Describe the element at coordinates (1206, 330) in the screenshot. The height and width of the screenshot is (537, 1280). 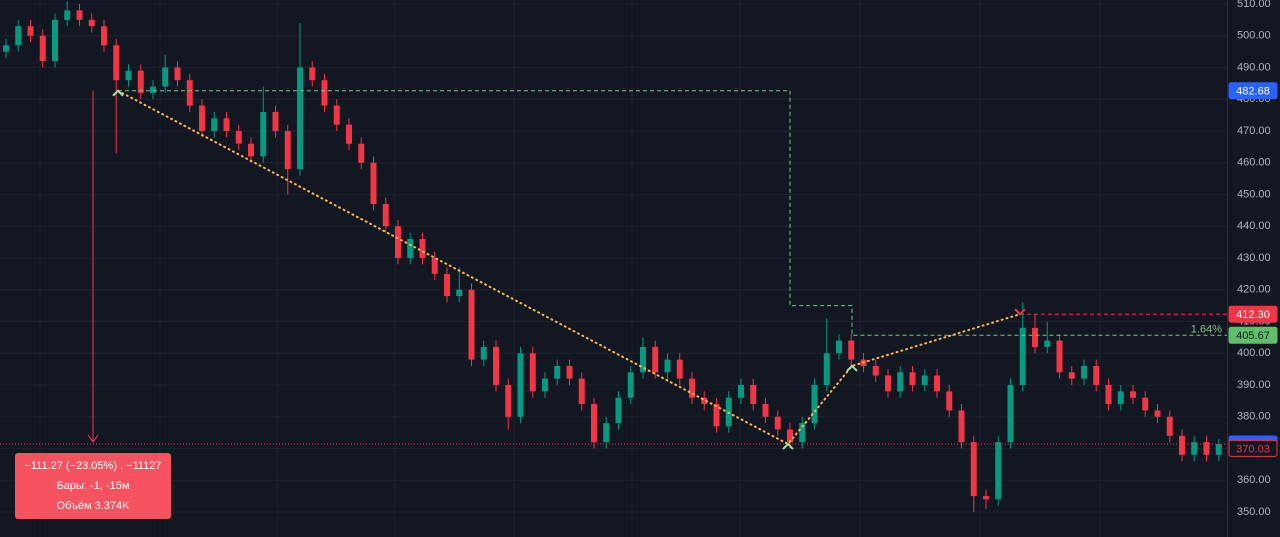
I see `target-percent: 1.64%` at that location.